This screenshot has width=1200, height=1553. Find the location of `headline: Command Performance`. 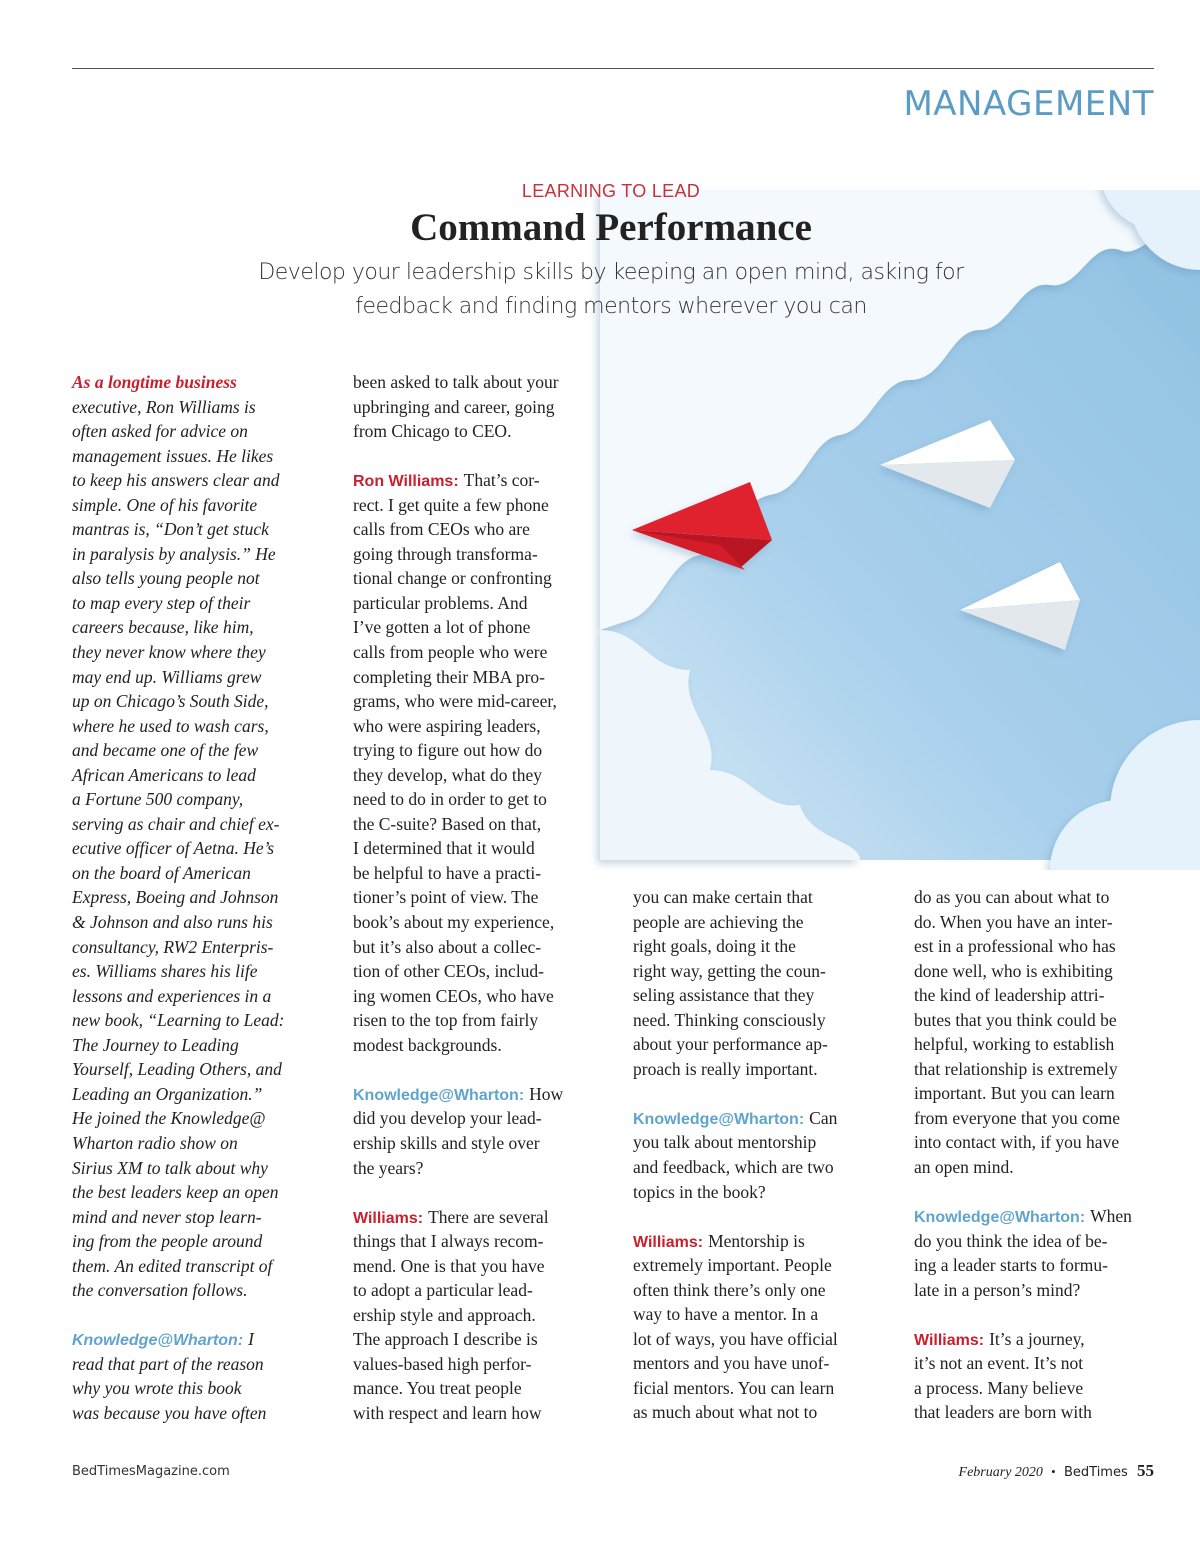

headline: Command Performance is located at coordinates (611, 227).